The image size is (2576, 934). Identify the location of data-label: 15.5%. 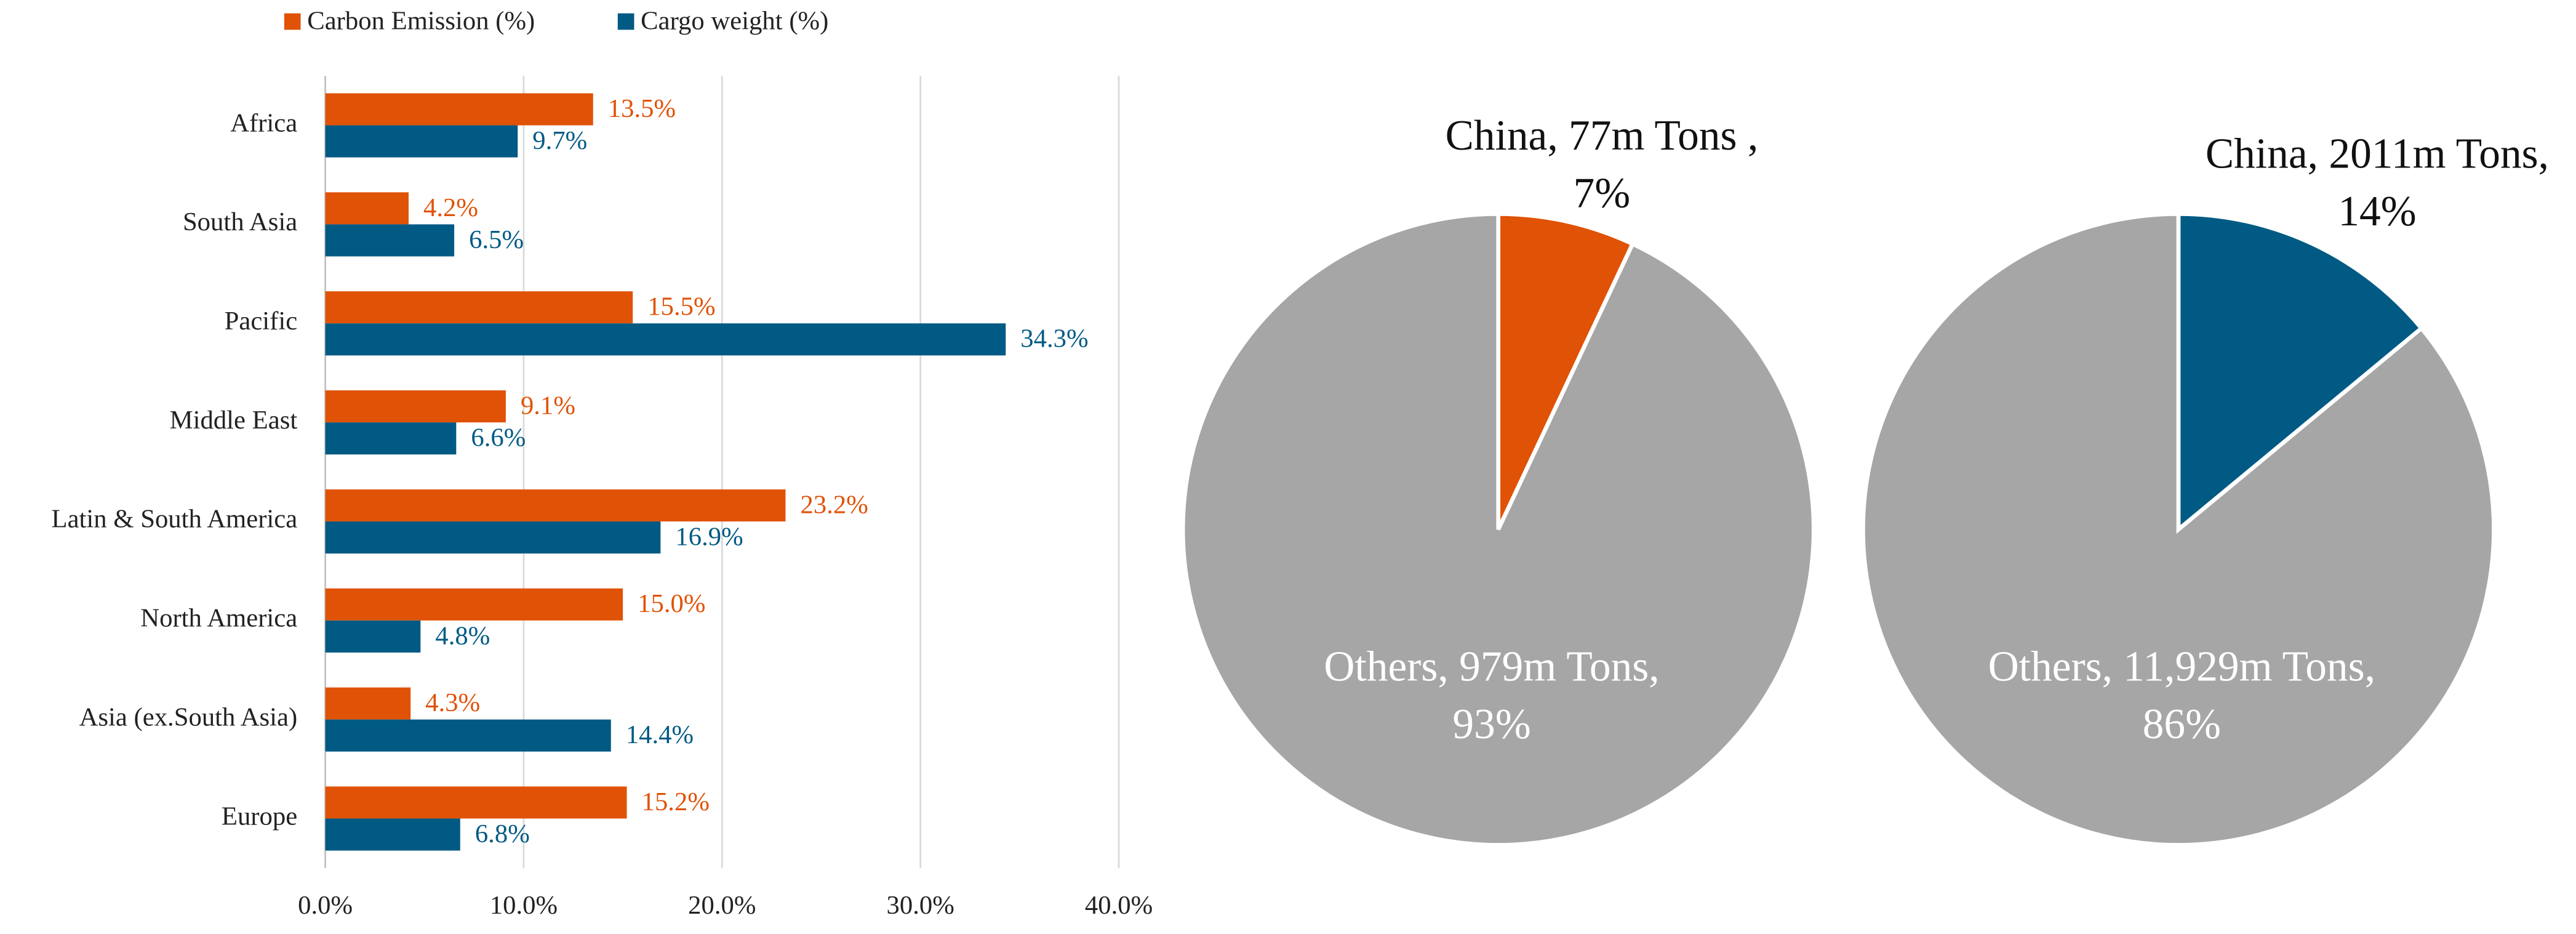
(681, 306).